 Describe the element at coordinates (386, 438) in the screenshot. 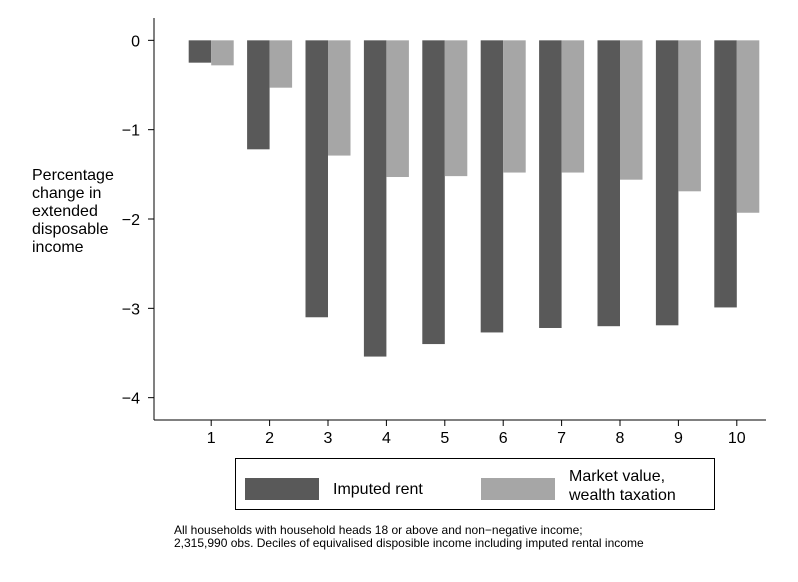

I see `x-tick-label: 4` at that location.